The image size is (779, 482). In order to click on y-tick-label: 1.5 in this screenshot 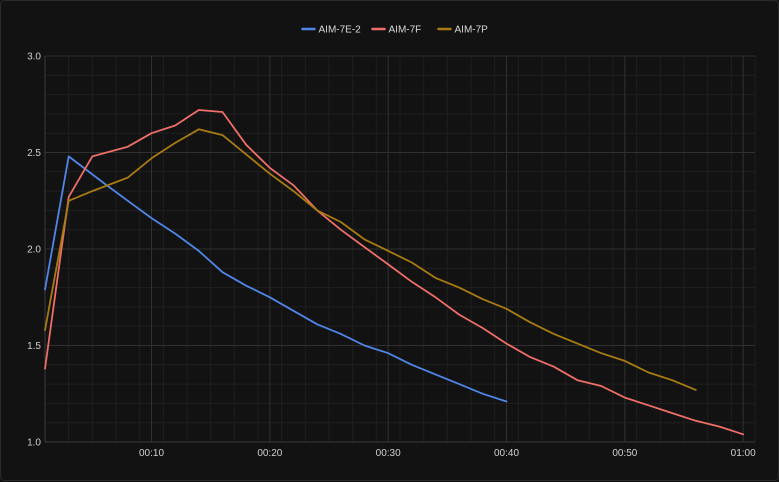, I will do `click(34, 346)`.